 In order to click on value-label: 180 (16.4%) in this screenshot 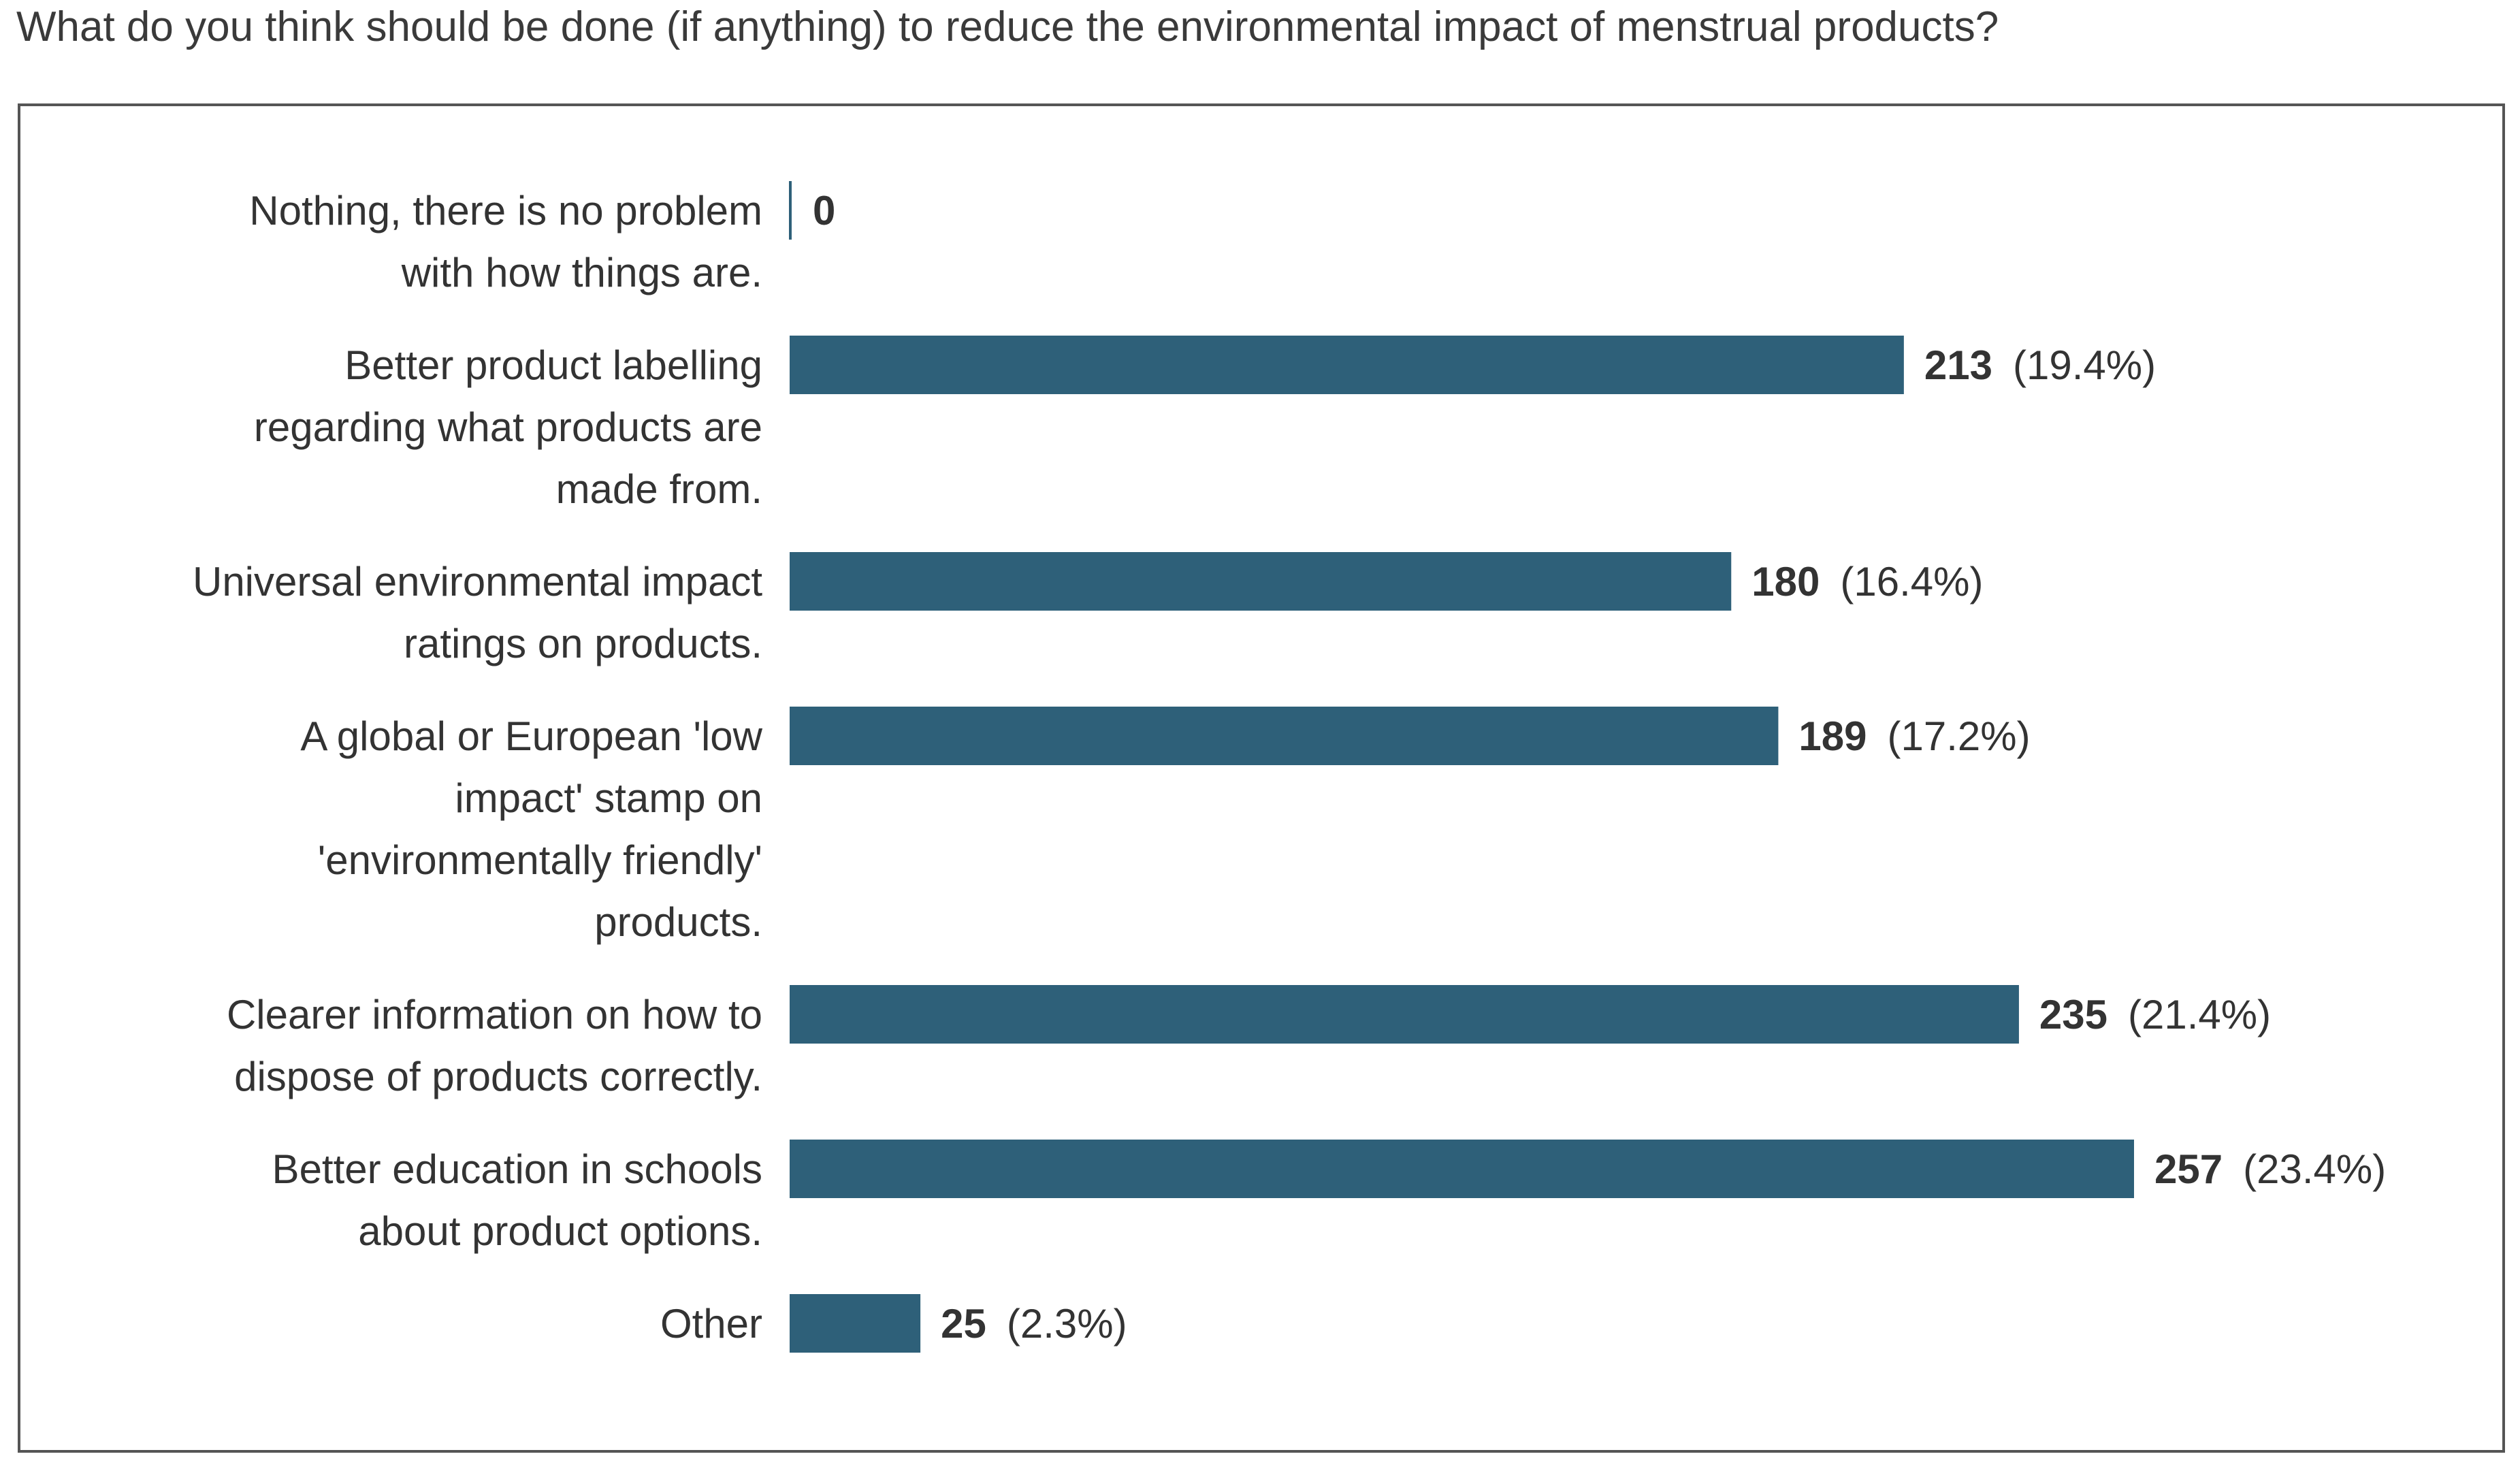, I will do `click(1867, 581)`.